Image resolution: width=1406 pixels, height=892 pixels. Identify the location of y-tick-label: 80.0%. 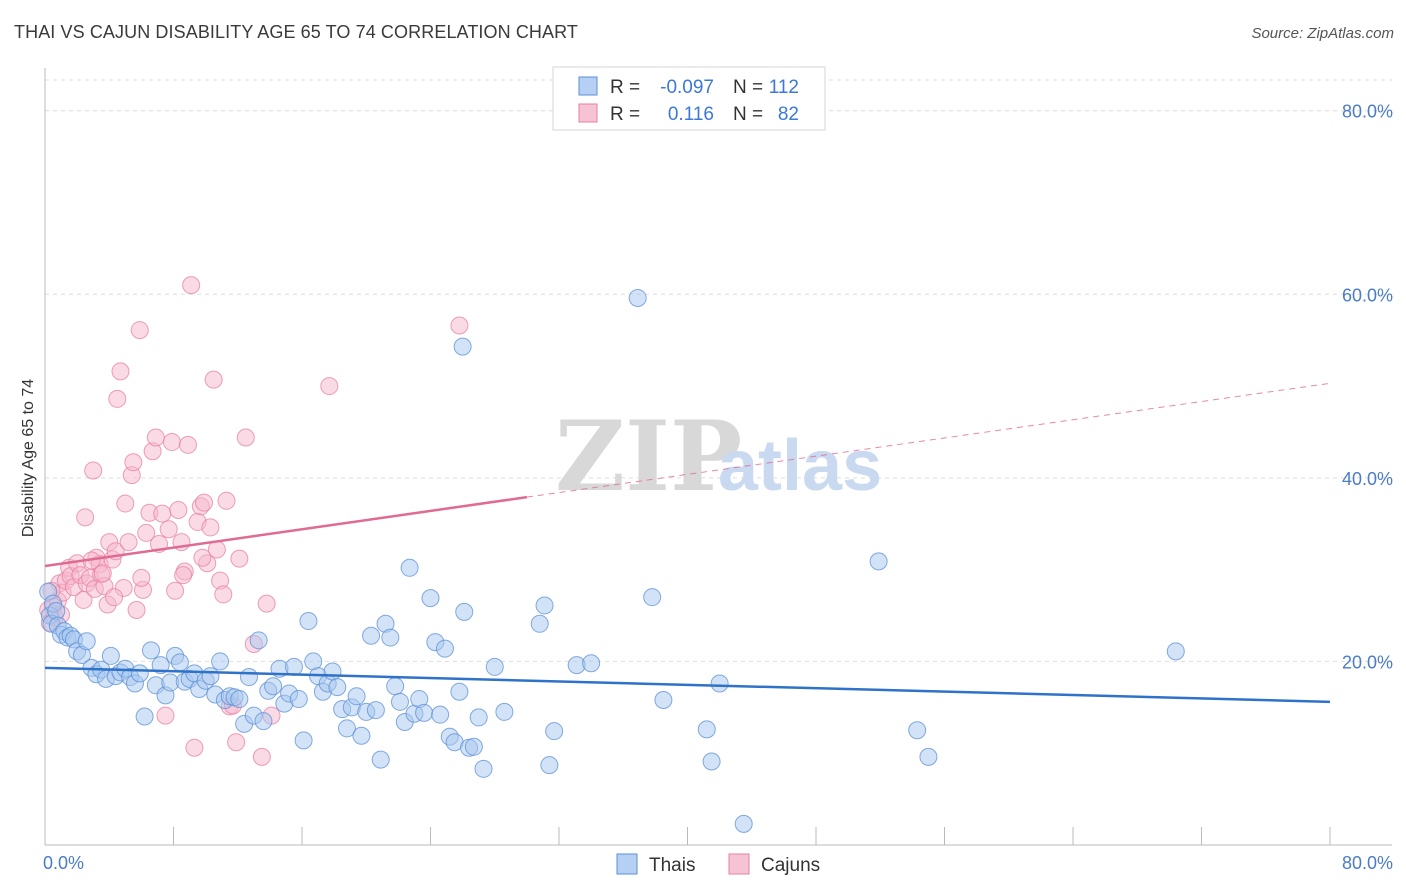
(1367, 112).